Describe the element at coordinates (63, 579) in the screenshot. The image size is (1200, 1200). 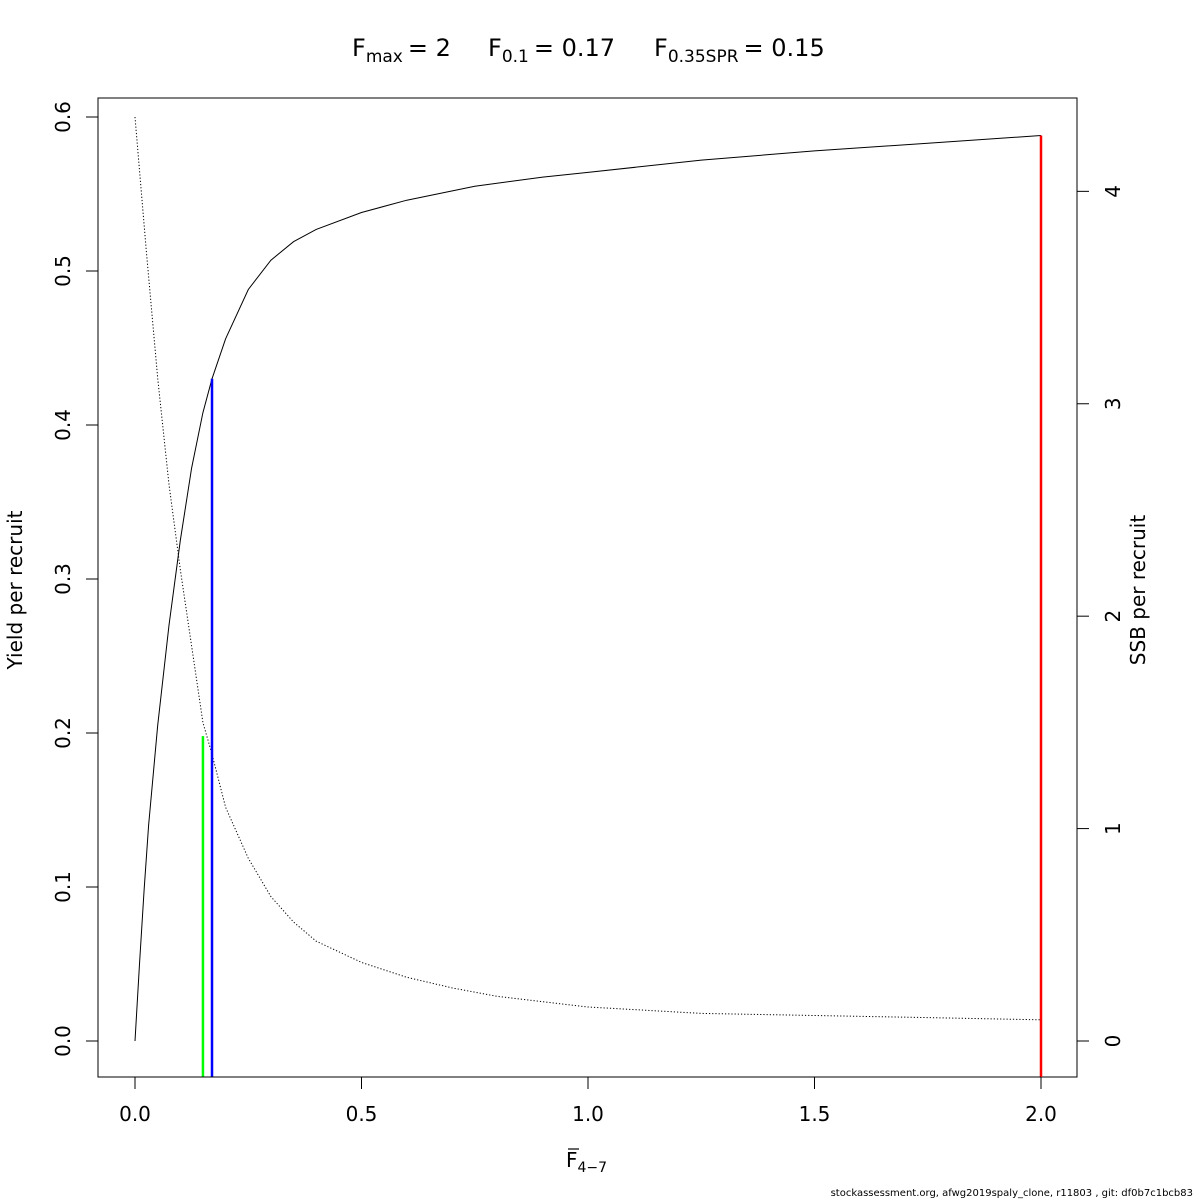
I see `y-tick-label: 0.3` at that location.